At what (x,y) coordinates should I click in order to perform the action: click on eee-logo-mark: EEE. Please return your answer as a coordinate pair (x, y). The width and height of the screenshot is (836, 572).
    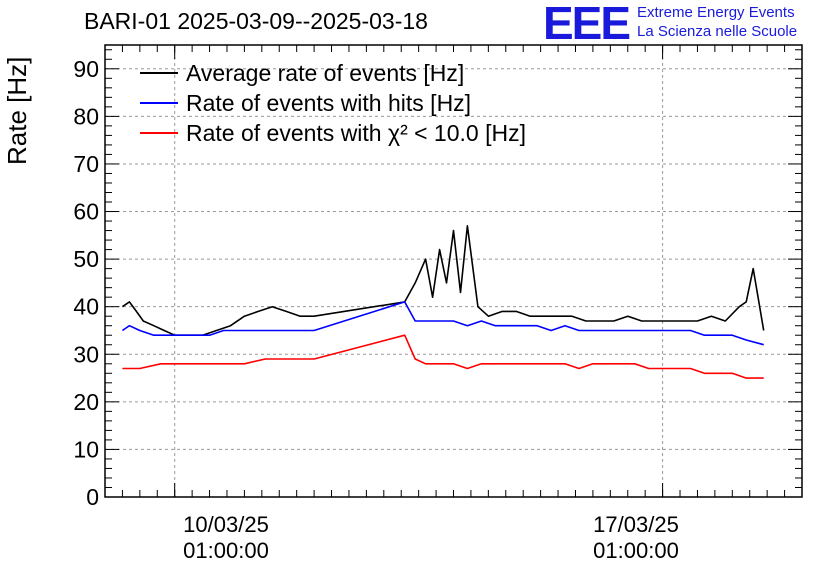
    Looking at the image, I should click on (587, 24).